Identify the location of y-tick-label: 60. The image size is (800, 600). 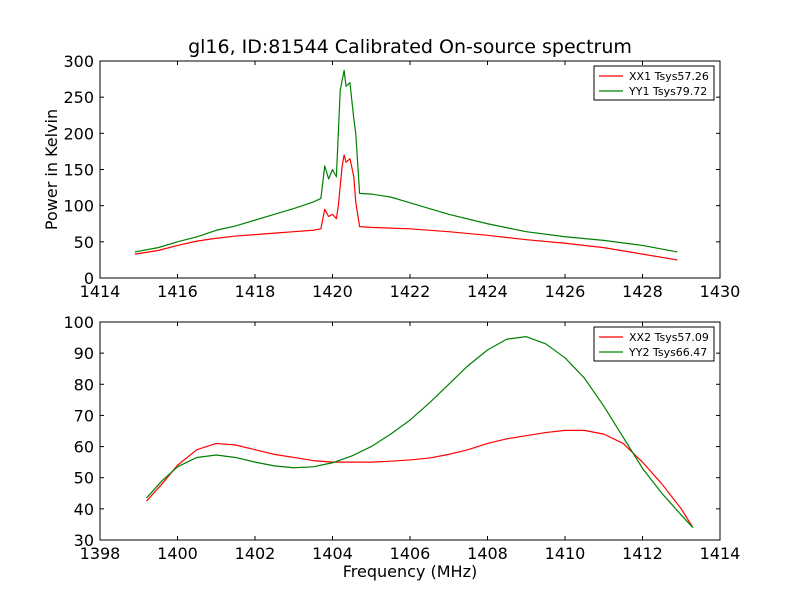
(84, 447).